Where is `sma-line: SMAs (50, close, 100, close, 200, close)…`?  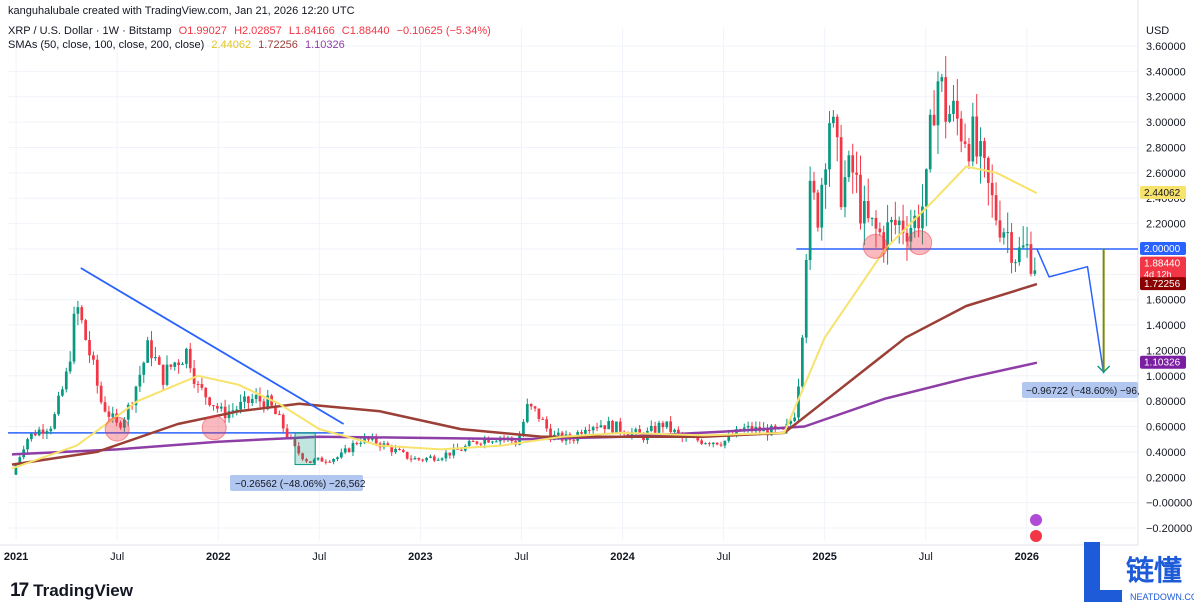 sma-line: SMAs (50, close, 100, close, 200, close)… is located at coordinates (178, 45).